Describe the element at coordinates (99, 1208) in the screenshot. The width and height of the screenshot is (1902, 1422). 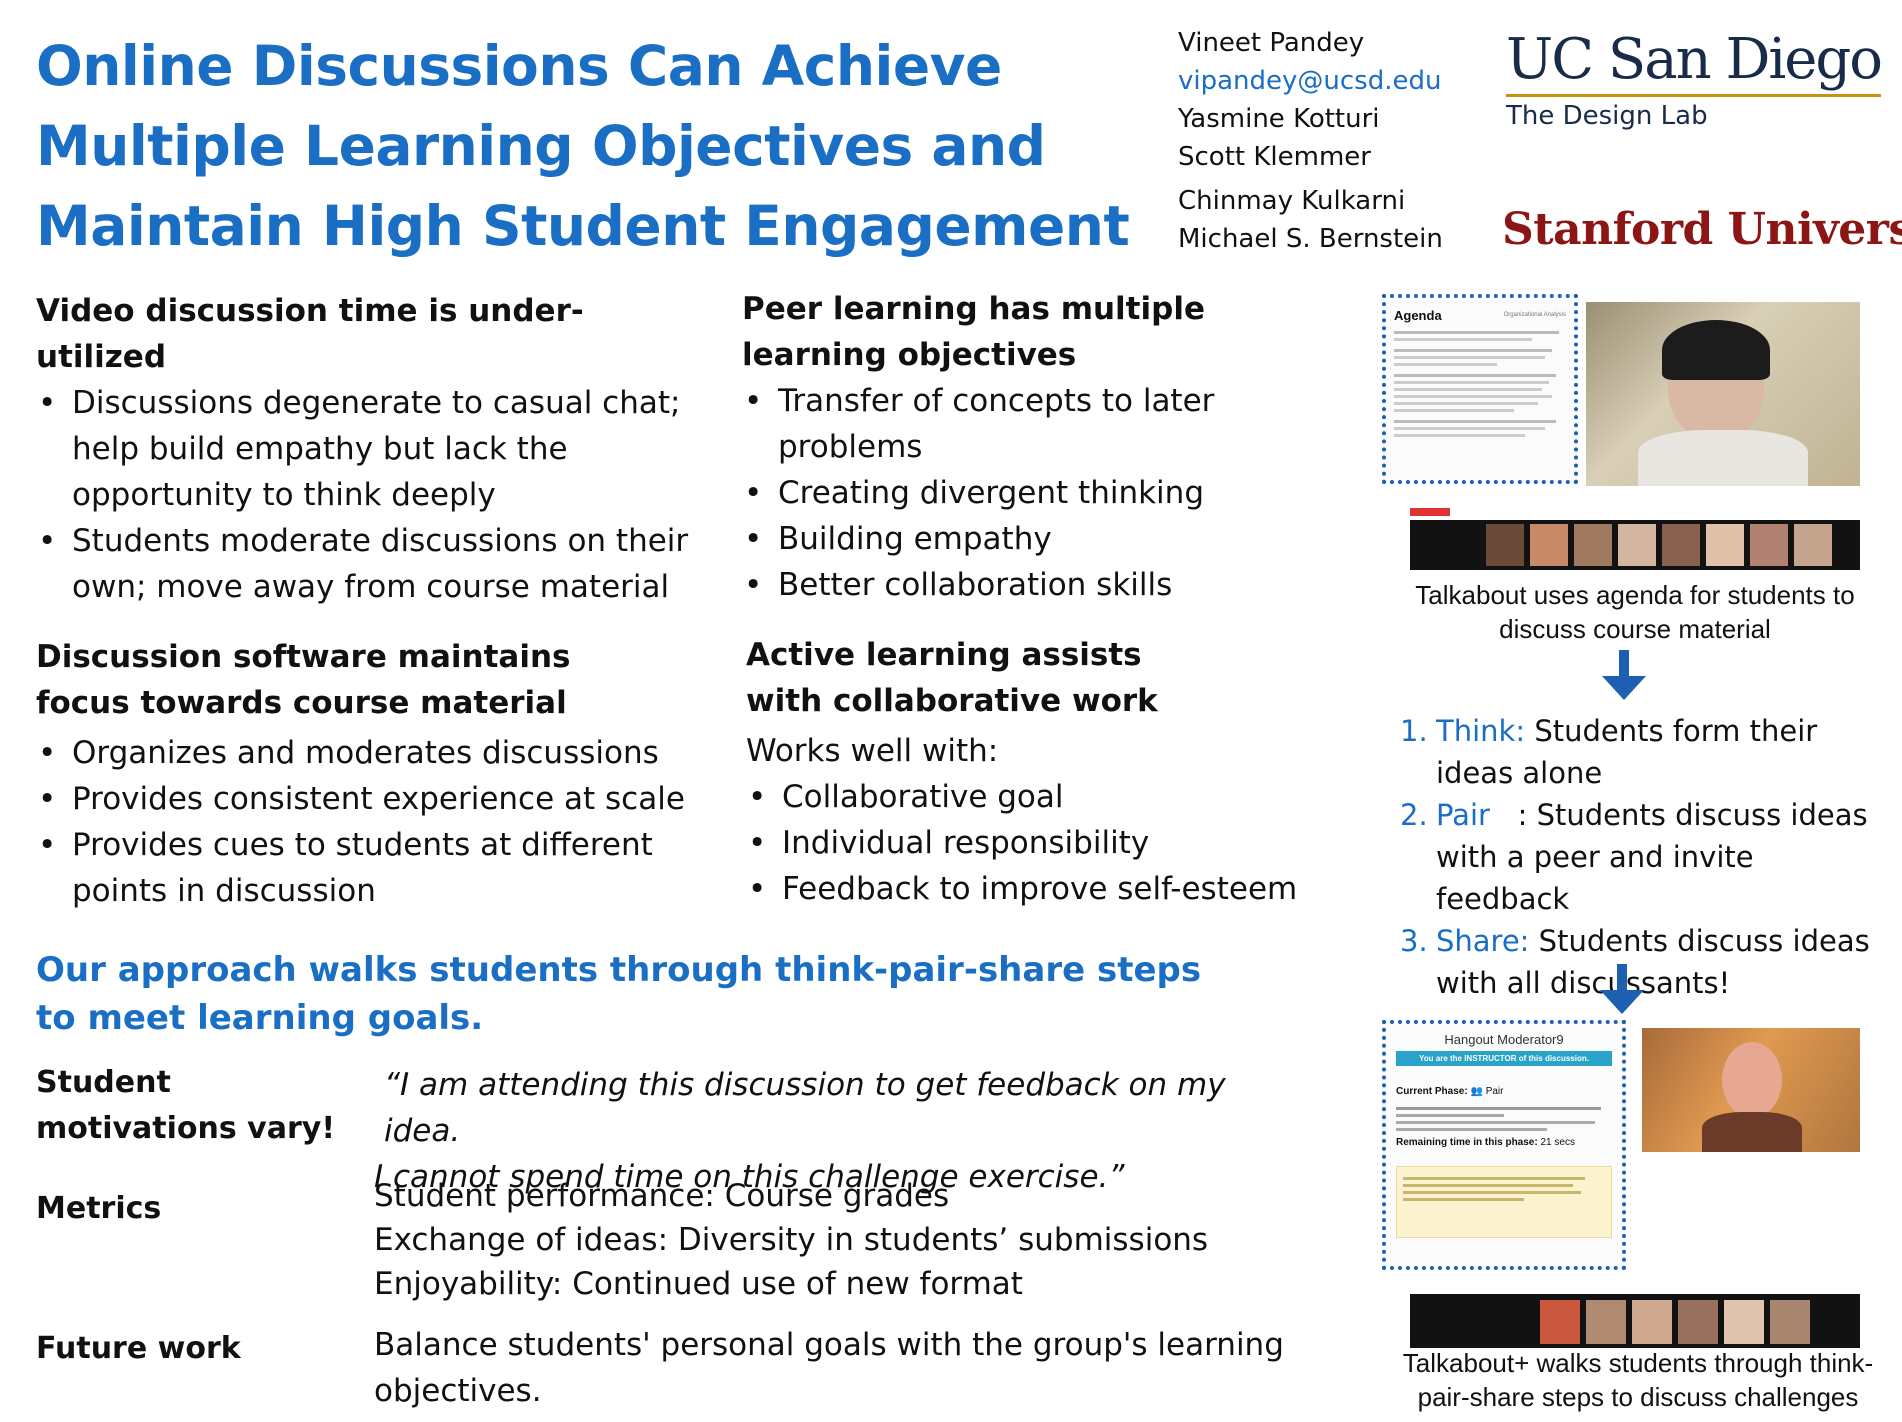
I see `metrics-label: Metrics` at that location.